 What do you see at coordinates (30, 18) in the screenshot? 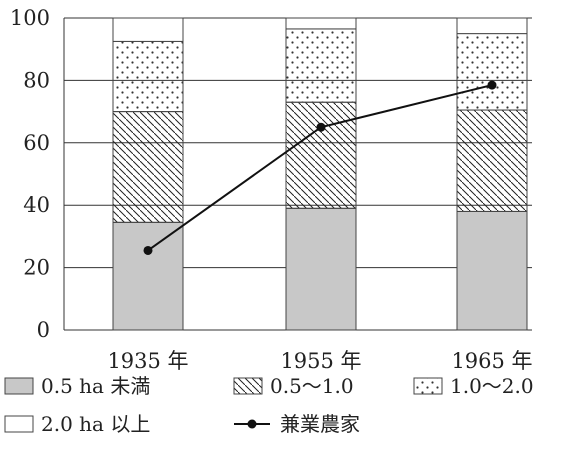
I see `y-tick-label: 100` at bounding box center [30, 18].